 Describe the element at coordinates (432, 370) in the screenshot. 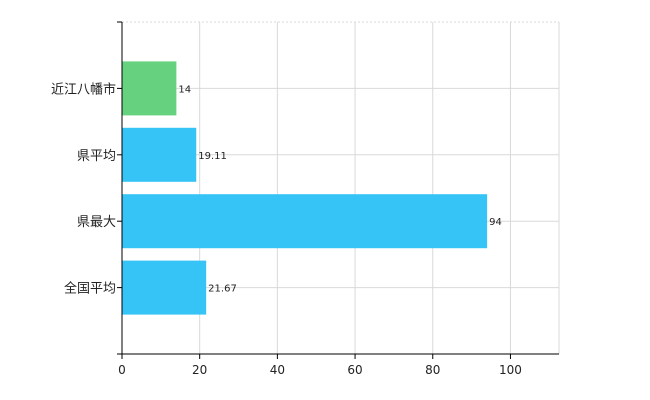

I see `x-tick-label-4: 80` at that location.